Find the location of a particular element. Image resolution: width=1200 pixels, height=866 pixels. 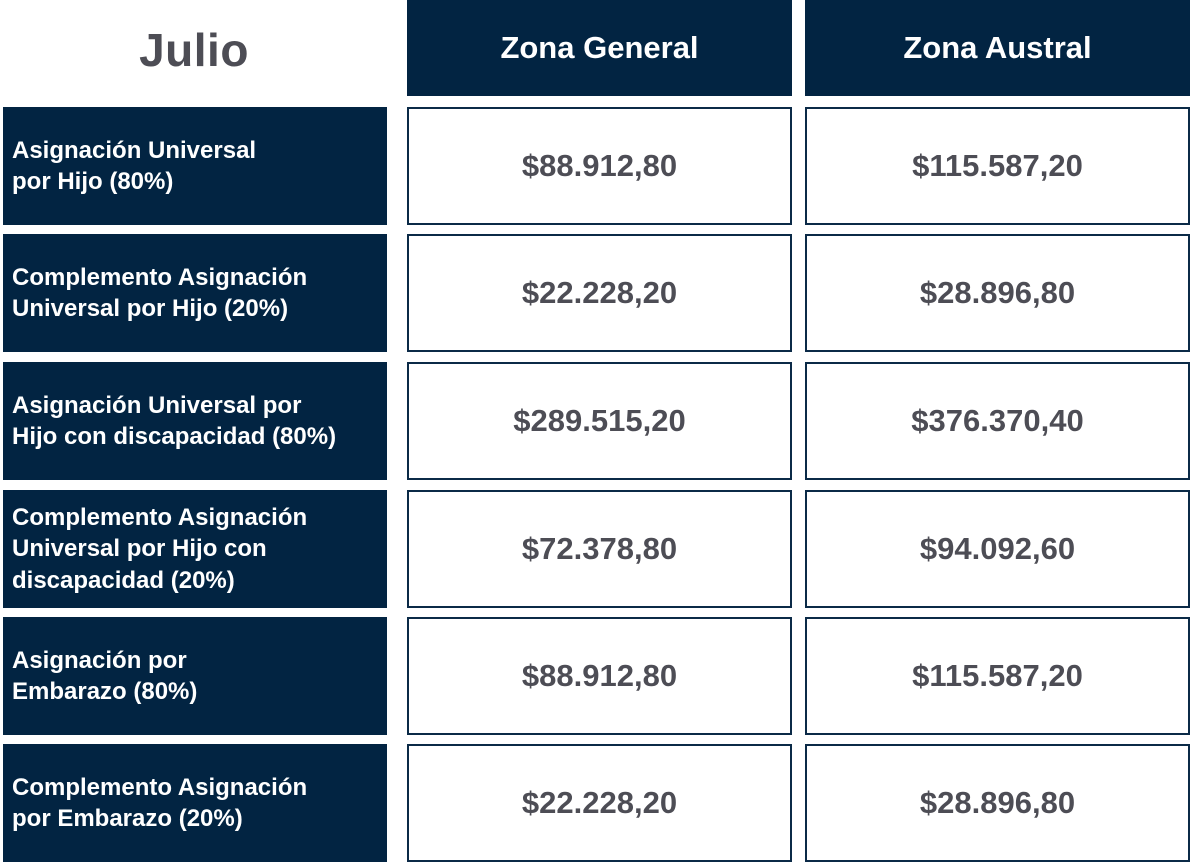

value-cell-austral: $94.092,60 is located at coordinates (997, 549).